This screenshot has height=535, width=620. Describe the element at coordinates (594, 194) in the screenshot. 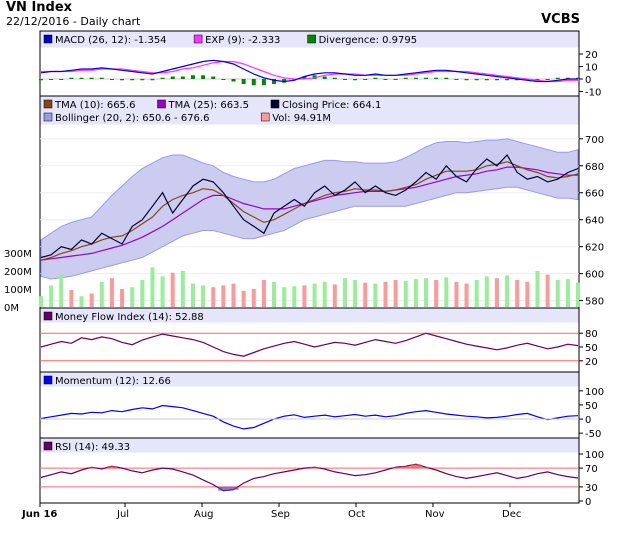

I see `price-ytick-label-2: 660` at that location.